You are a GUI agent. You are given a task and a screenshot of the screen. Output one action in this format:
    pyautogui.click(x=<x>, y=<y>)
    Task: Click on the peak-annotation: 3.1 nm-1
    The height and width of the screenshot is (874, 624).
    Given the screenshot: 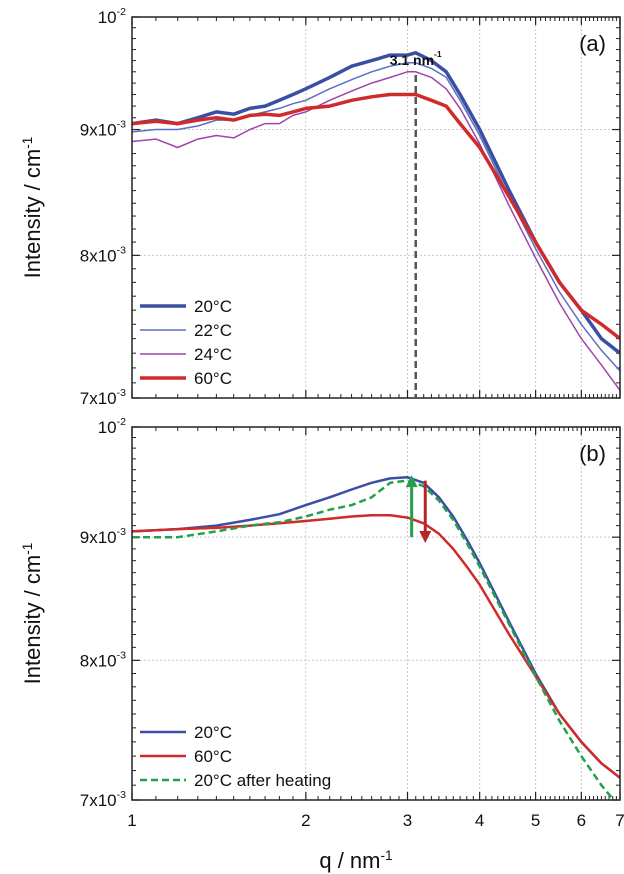 What is the action you would take?
    pyautogui.click(x=416, y=58)
    